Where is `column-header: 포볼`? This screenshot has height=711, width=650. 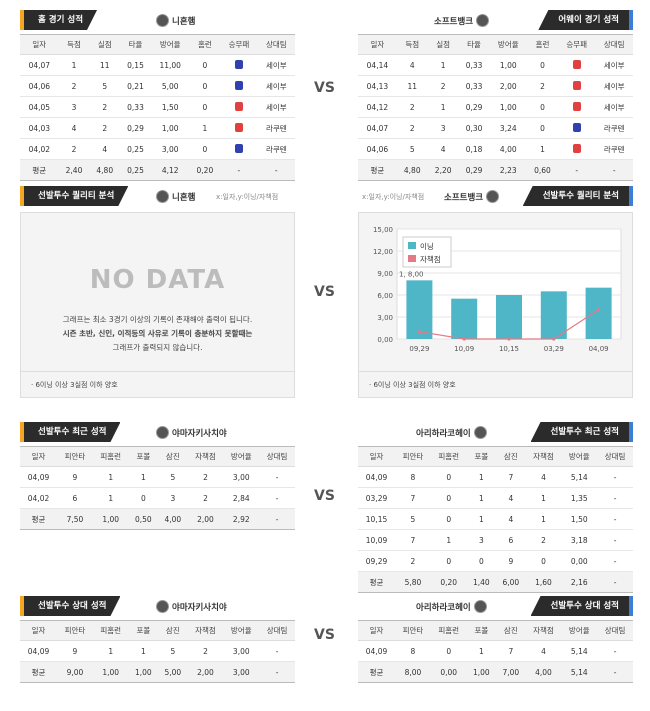 column-header: 포볼 is located at coordinates (481, 456).